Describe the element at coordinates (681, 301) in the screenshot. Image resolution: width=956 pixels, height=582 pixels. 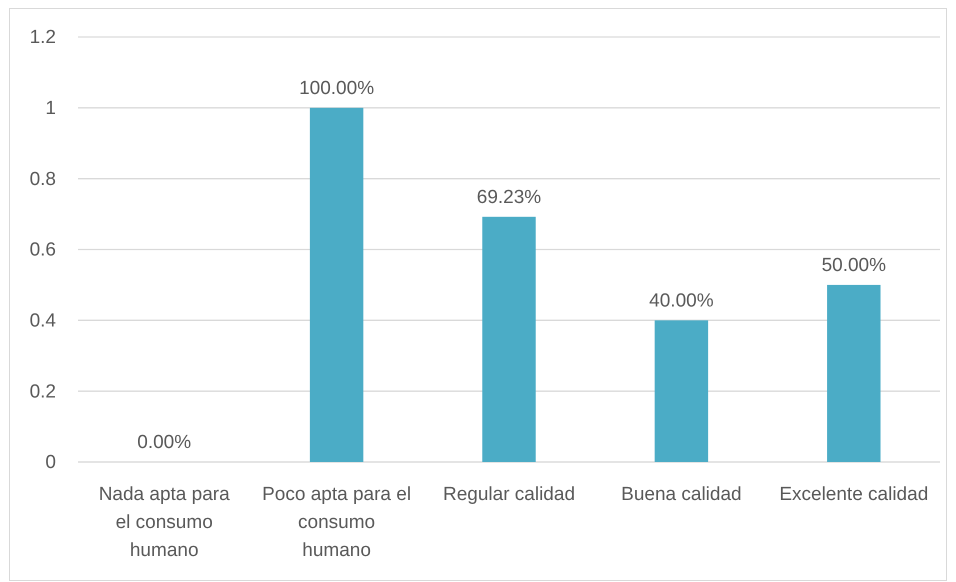
I see `data-label: 40.00%` at that location.